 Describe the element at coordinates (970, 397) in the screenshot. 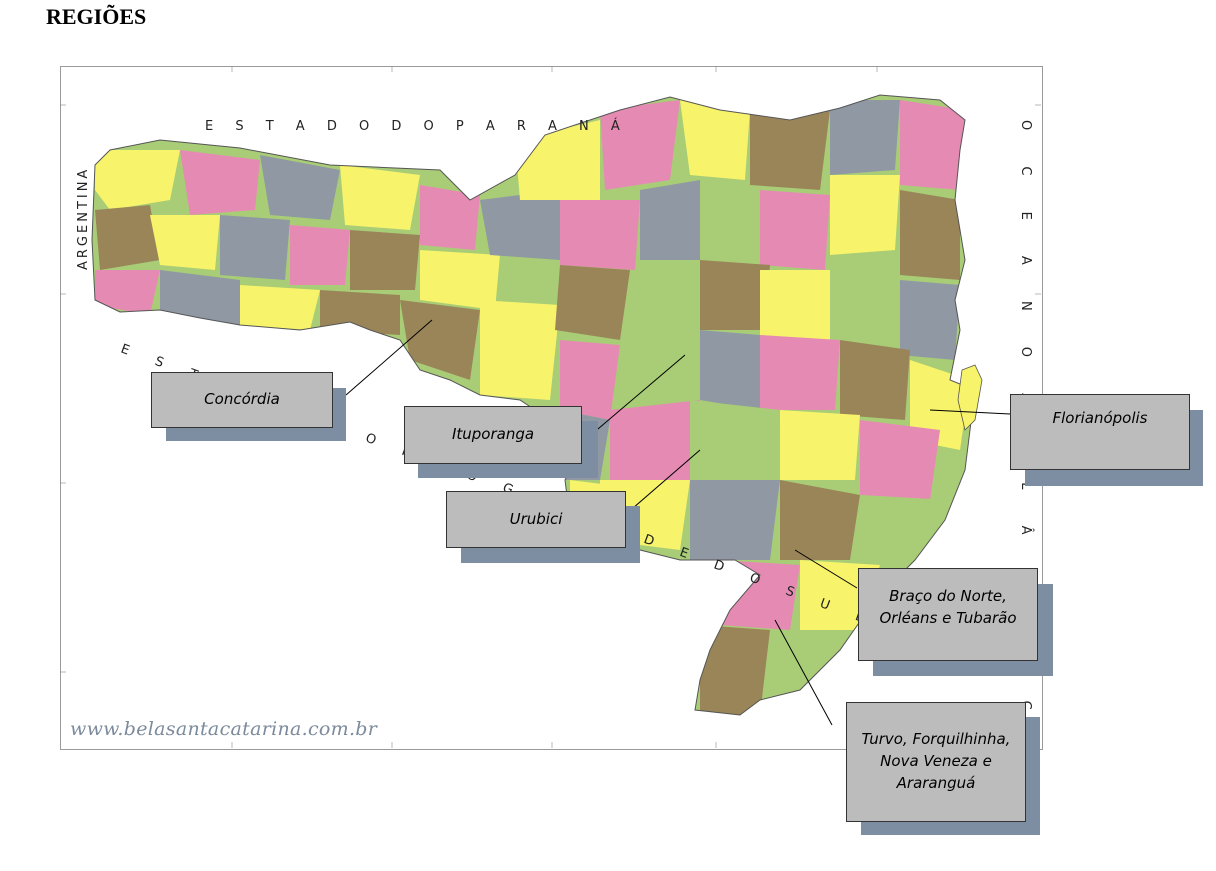

I see `ilha-santa-catarina` at that location.